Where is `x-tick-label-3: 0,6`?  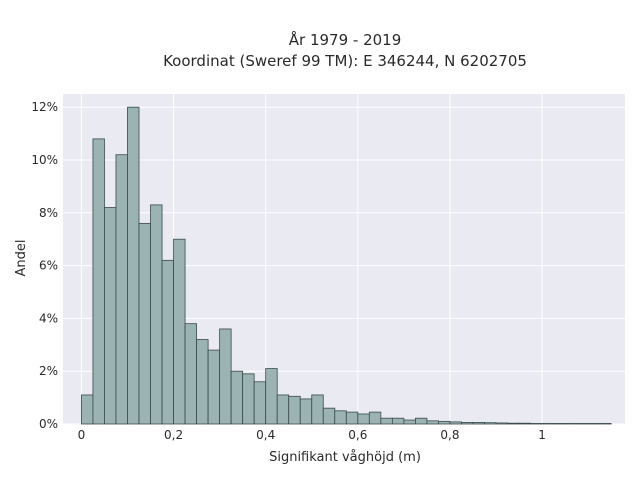
x-tick-label-3: 0,6 is located at coordinates (357, 435).